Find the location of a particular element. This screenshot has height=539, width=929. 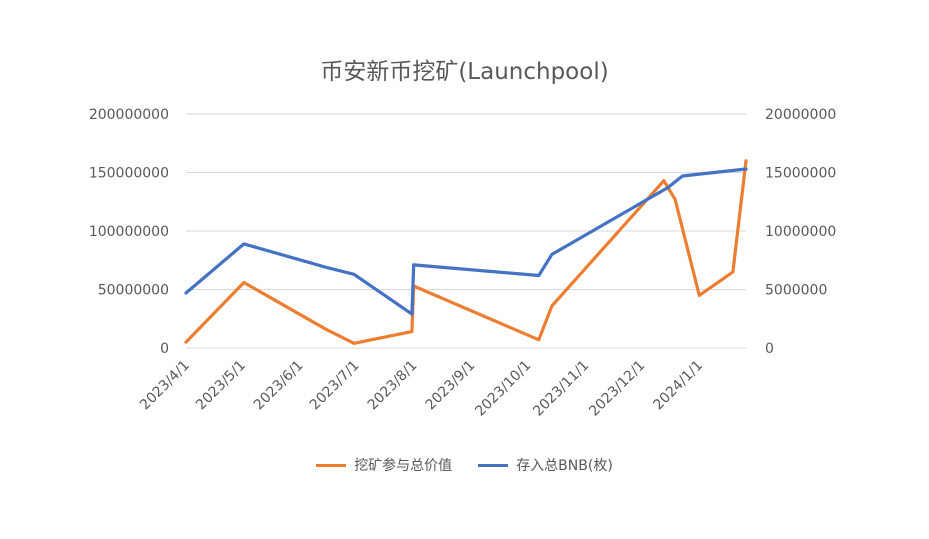

y-right-tick-label: 0 is located at coordinates (769, 349).